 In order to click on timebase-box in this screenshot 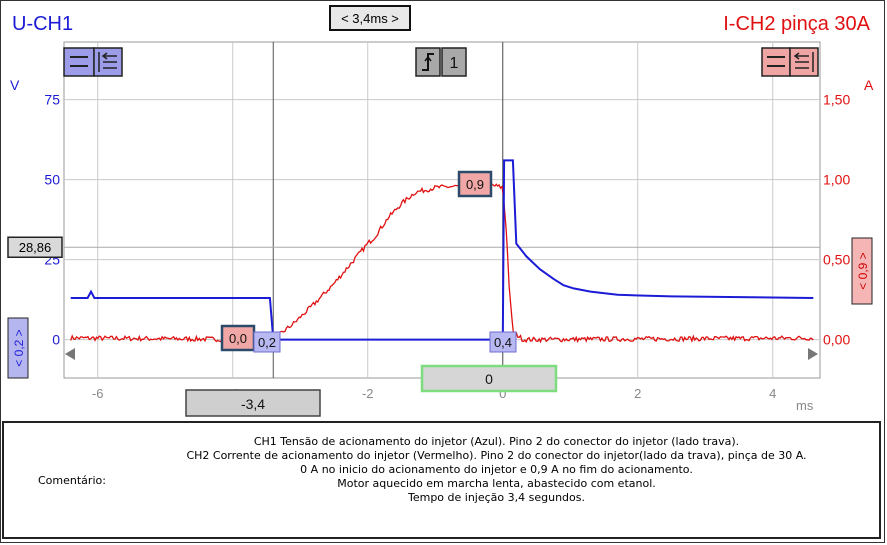, I will do `click(370, 18)`.